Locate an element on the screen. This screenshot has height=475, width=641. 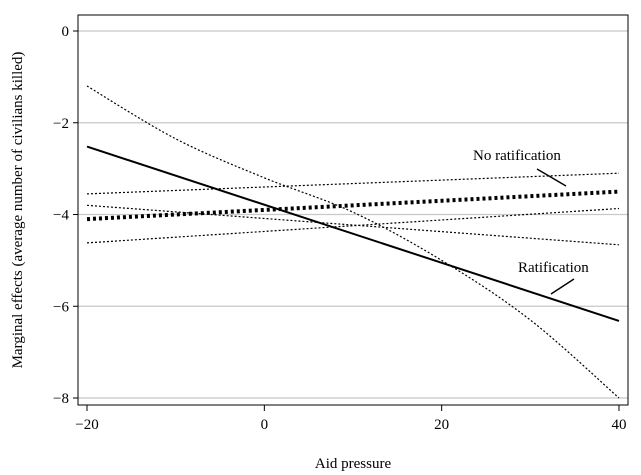
no-ratification-ci-lower is located at coordinates (353, 225).